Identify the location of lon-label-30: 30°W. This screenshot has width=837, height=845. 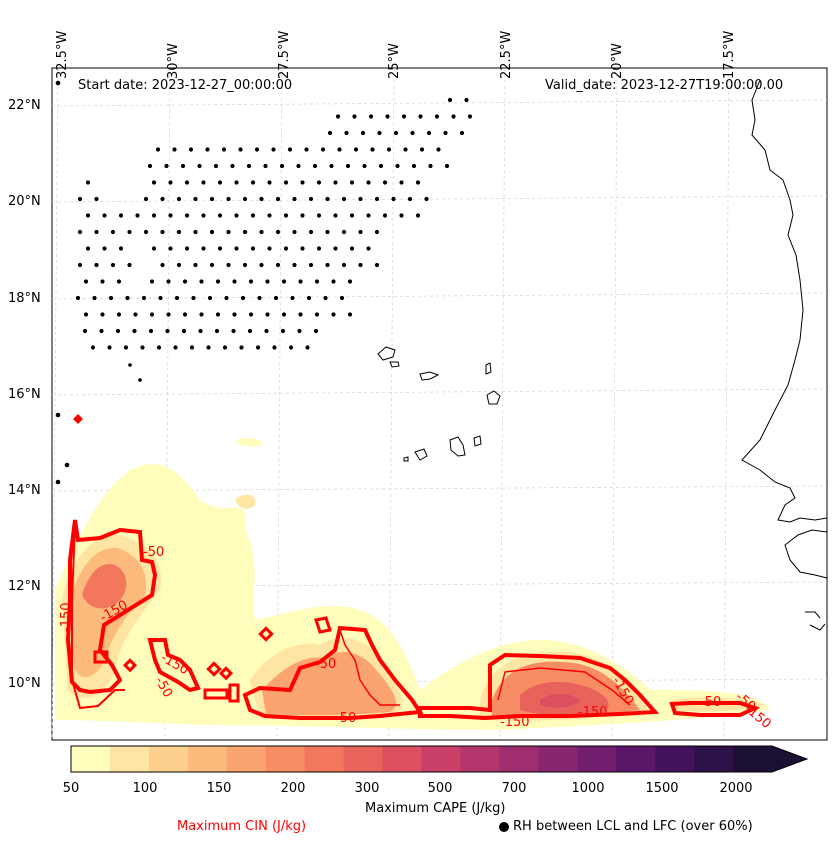
(173, 61).